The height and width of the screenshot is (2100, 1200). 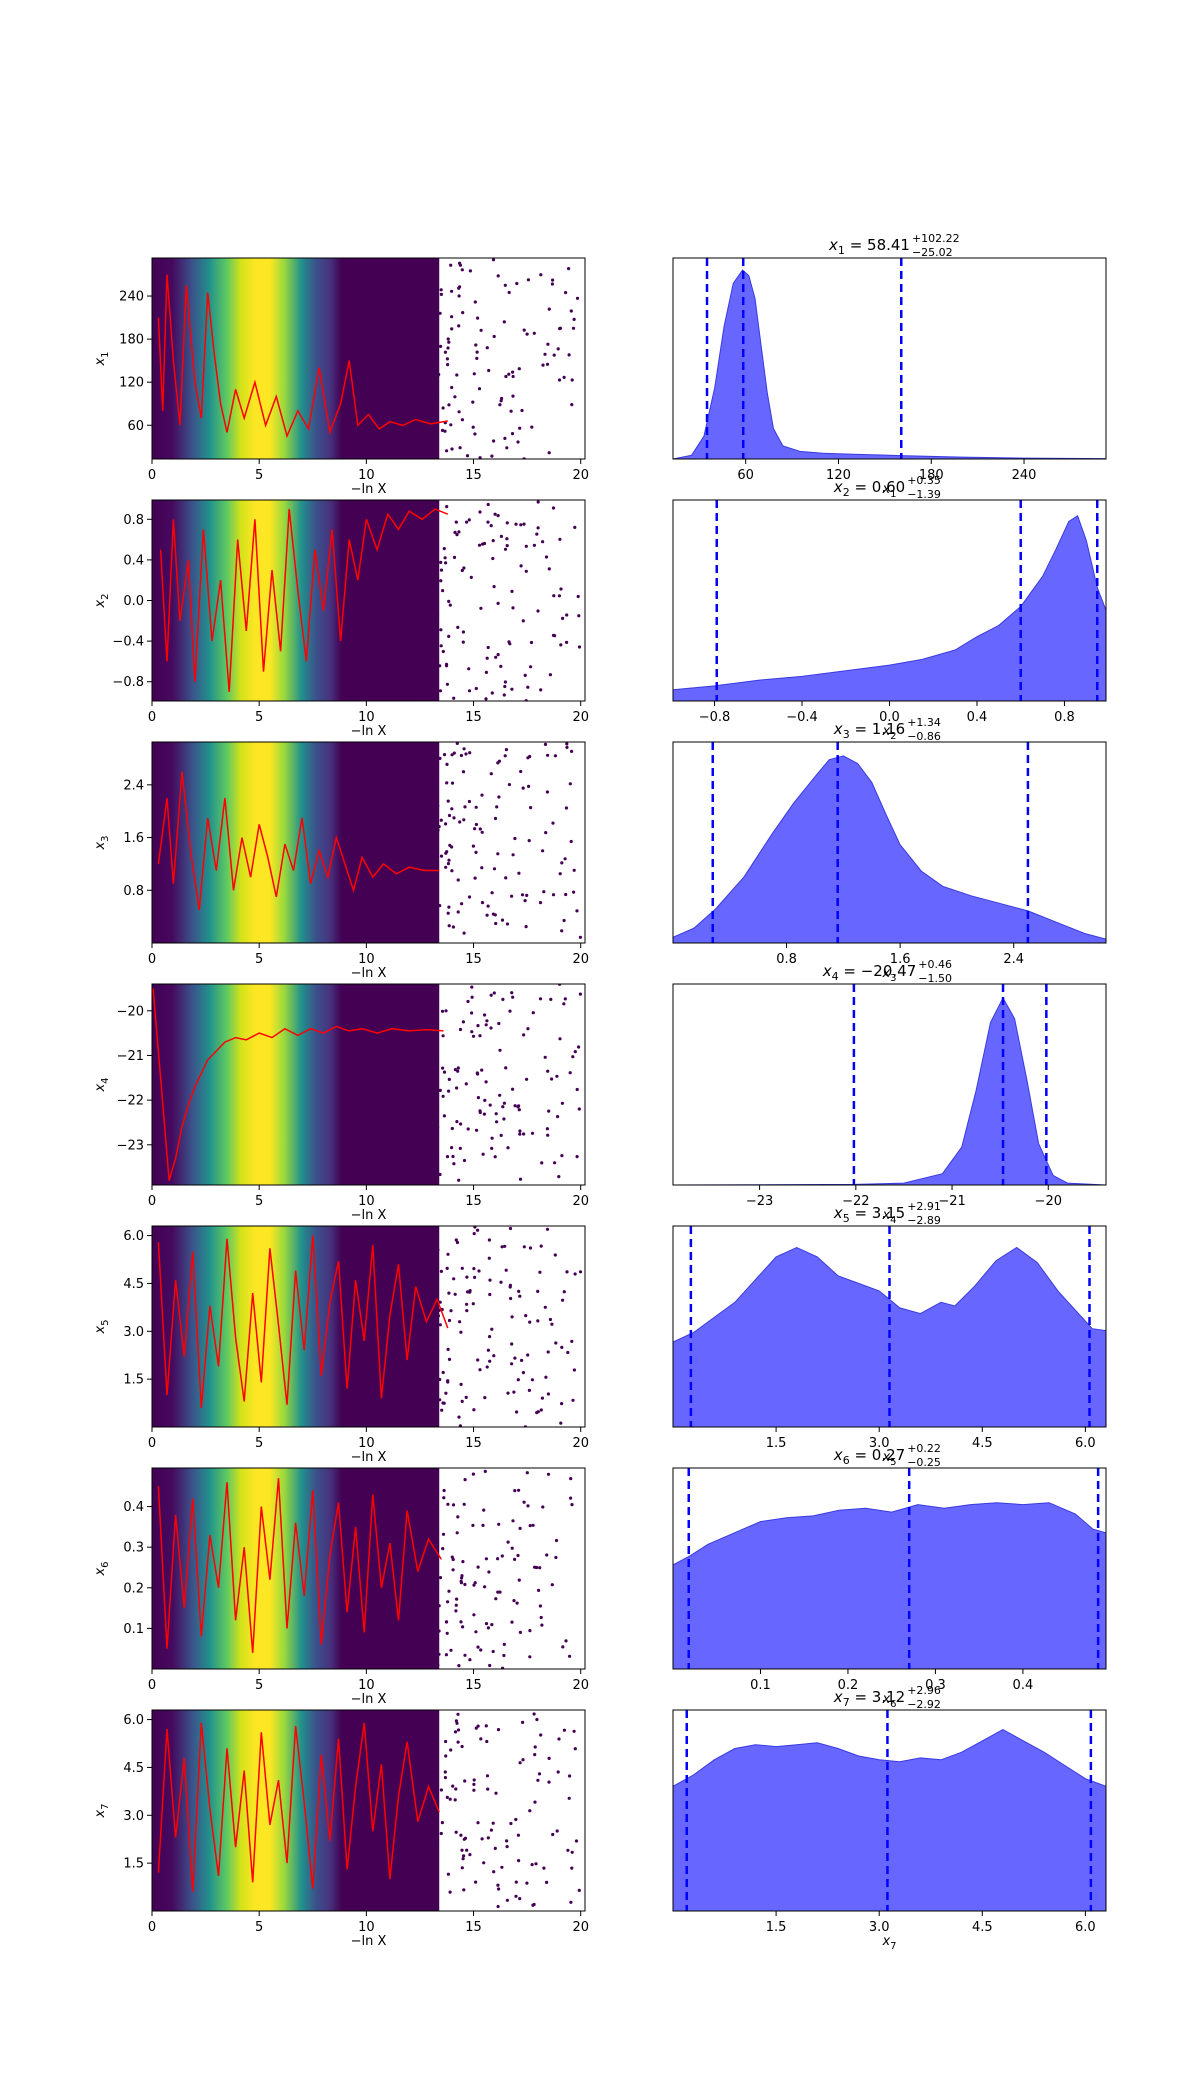 What do you see at coordinates (935, 1685) in the screenshot?
I see `x-tick-label: 0.3` at bounding box center [935, 1685].